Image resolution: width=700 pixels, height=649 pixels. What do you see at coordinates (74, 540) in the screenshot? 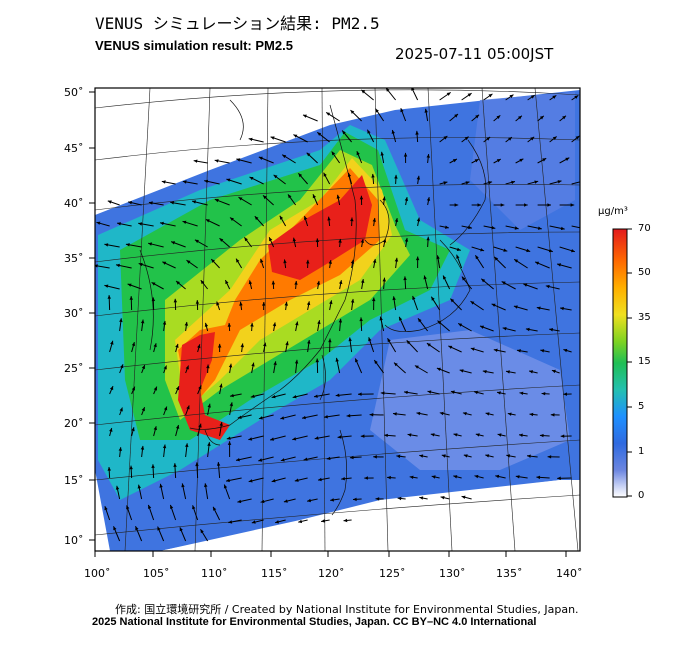
I see `lat-label: 10˚` at bounding box center [74, 540].